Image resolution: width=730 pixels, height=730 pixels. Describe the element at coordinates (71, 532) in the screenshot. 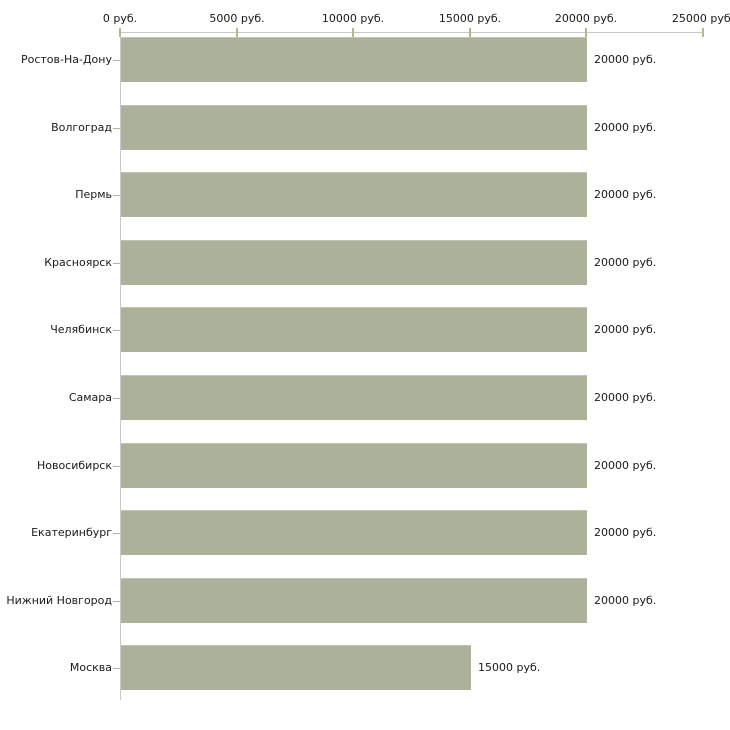

I see `category-label: Екатеринбург` at that location.